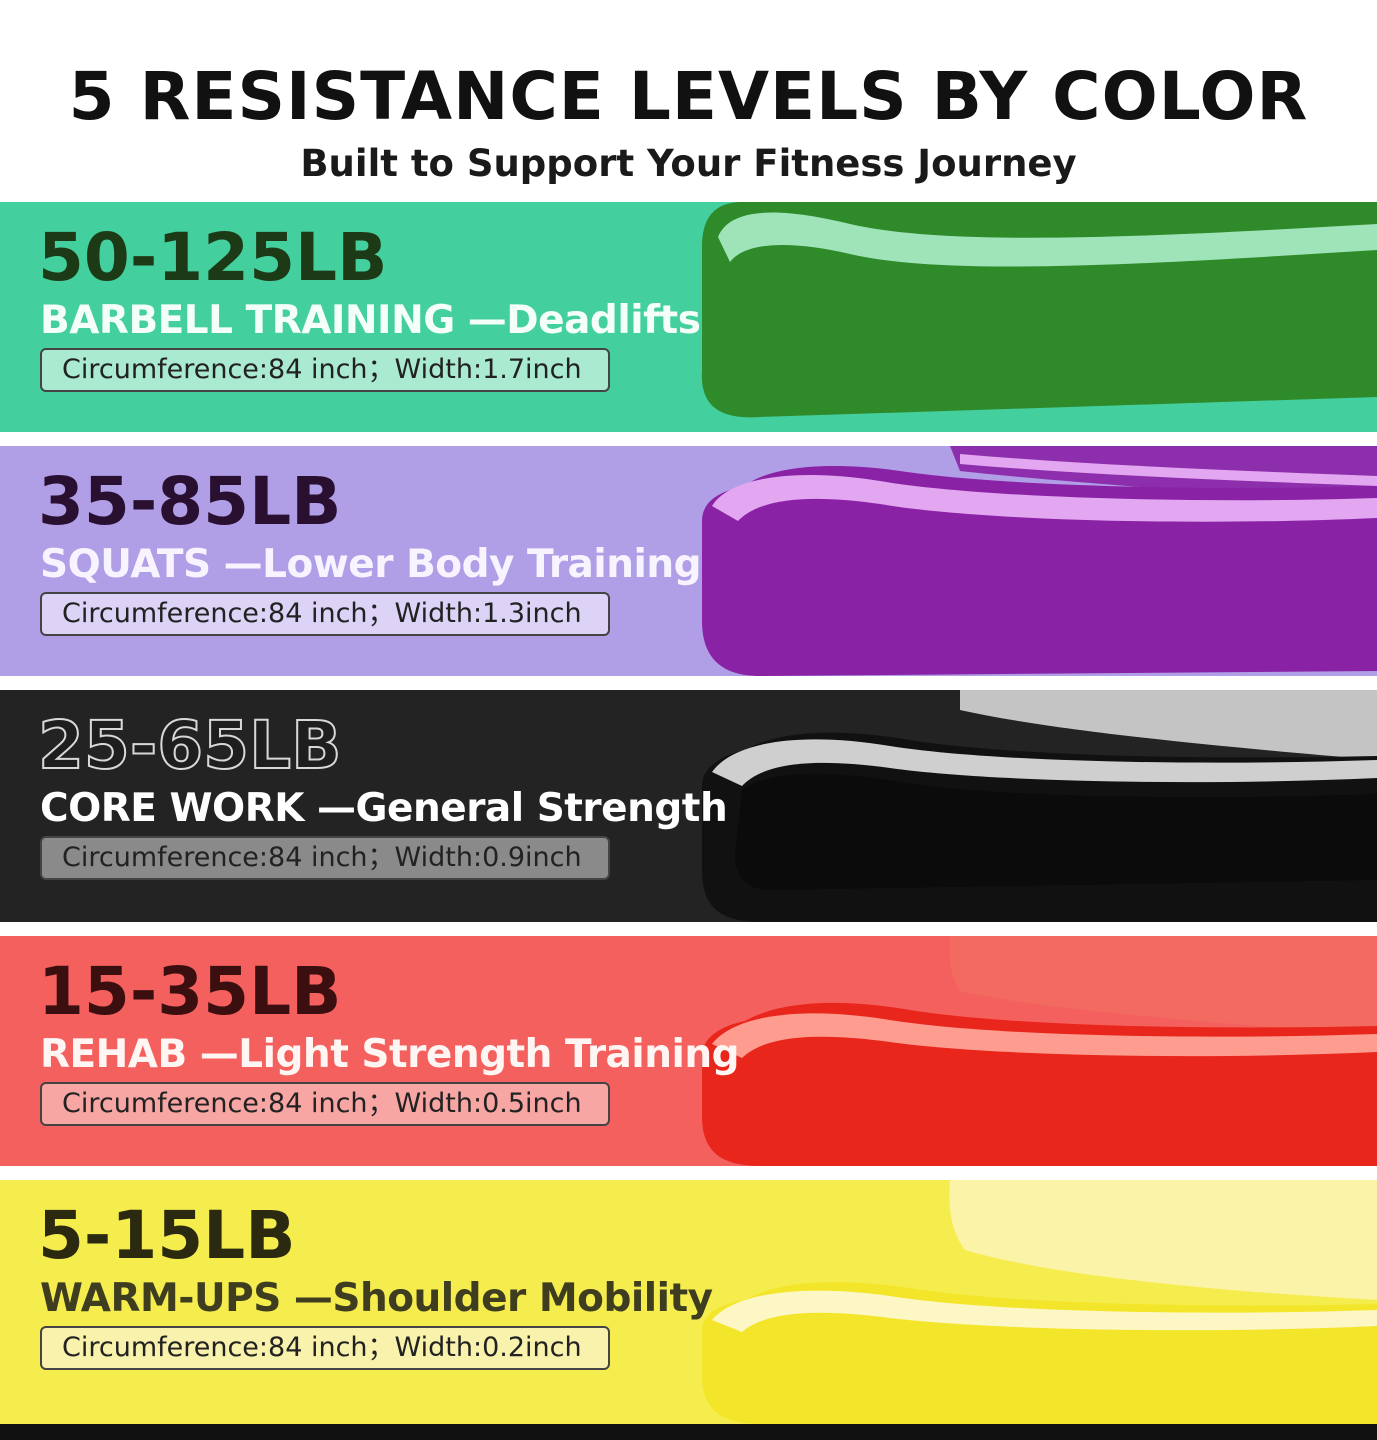 This screenshot has width=1377, height=1440. Describe the element at coordinates (325, 614) in the screenshot. I see `spec-badge: Circumference:84 inch；Width:1.3inch` at that location.